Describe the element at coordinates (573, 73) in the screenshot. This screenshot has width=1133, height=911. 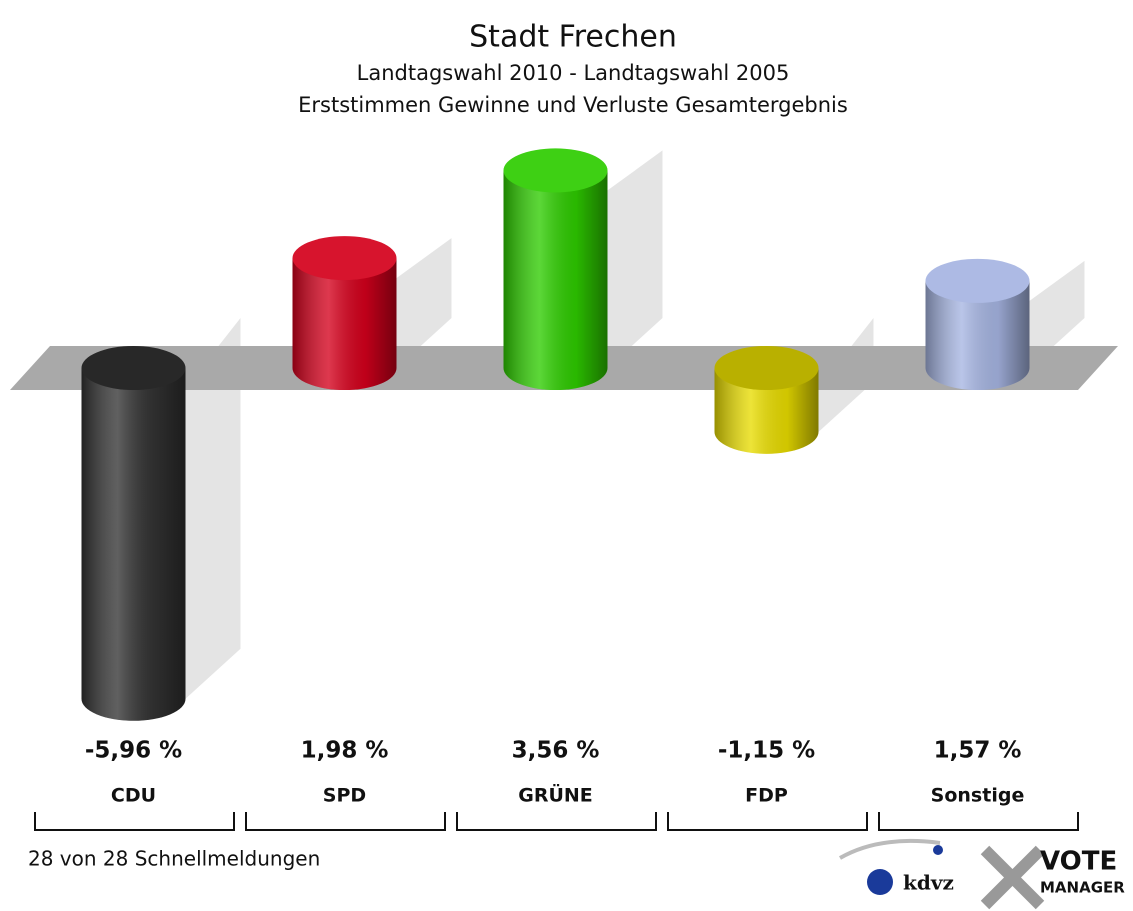
I see `chart-subtitle: Landtagswahl 2010 - Landtagswahl 2005` at that location.